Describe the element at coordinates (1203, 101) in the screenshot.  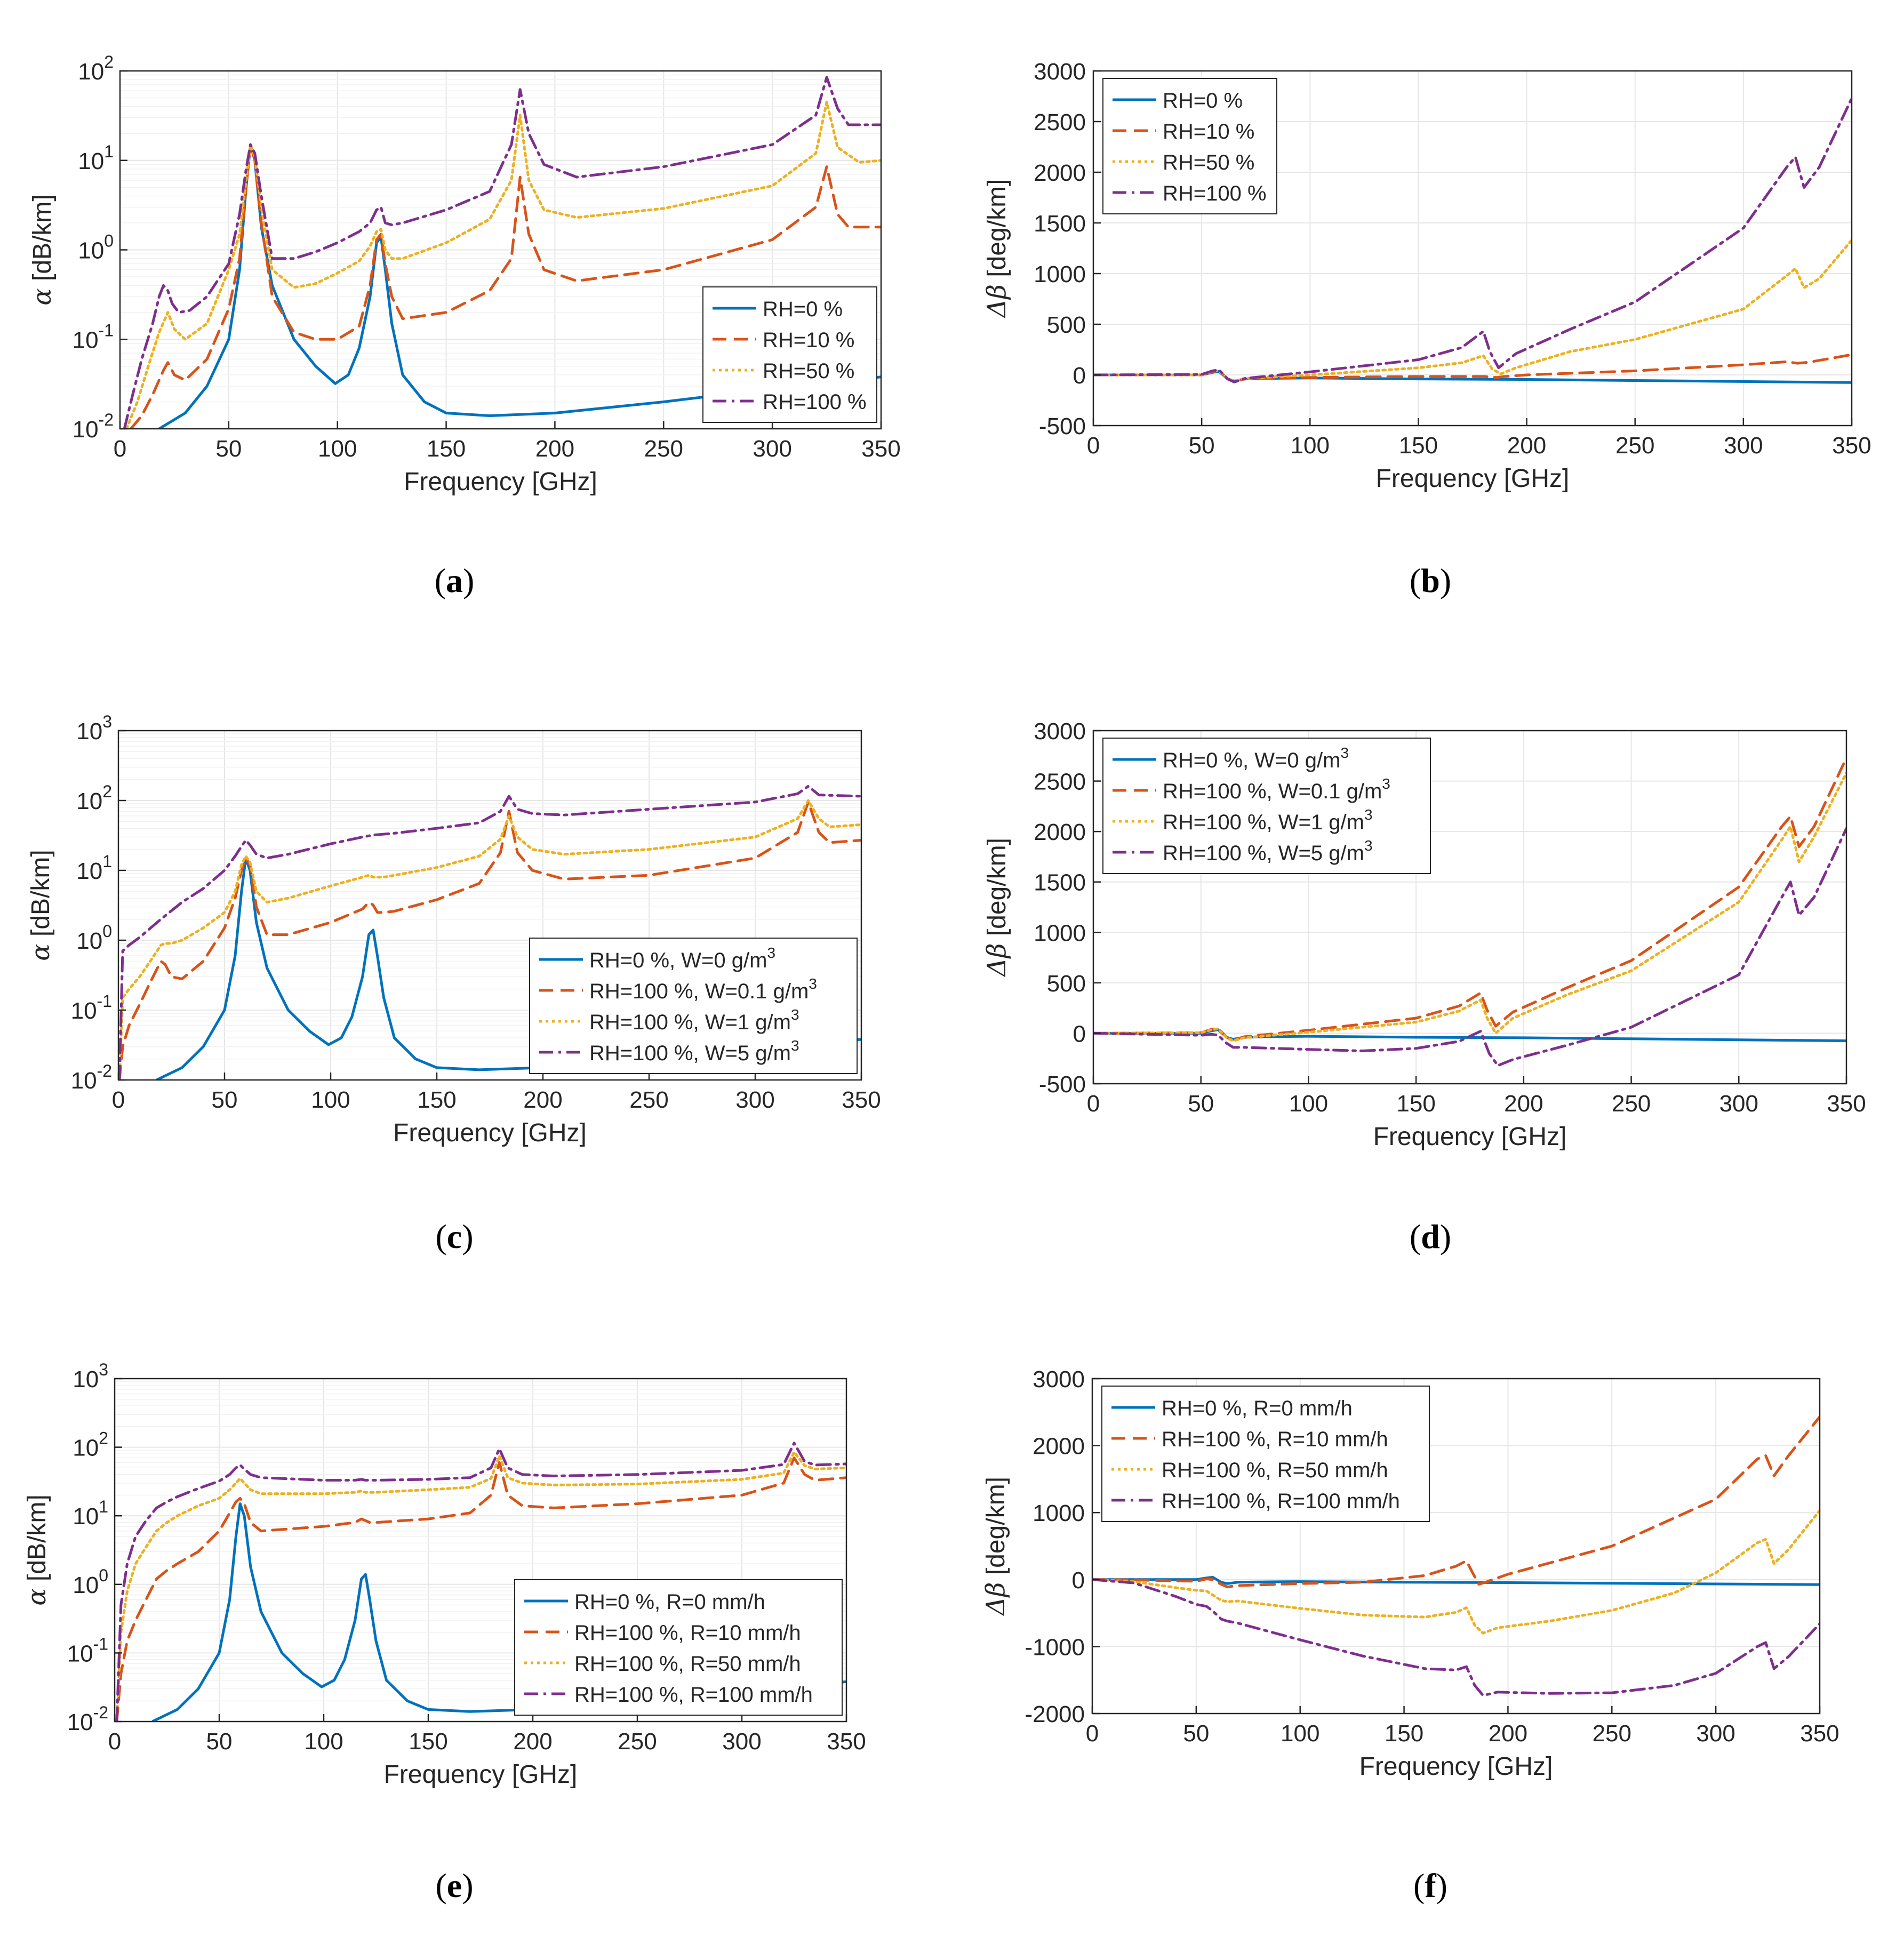
I see `legend-label-text: RH=0 %` at that location.